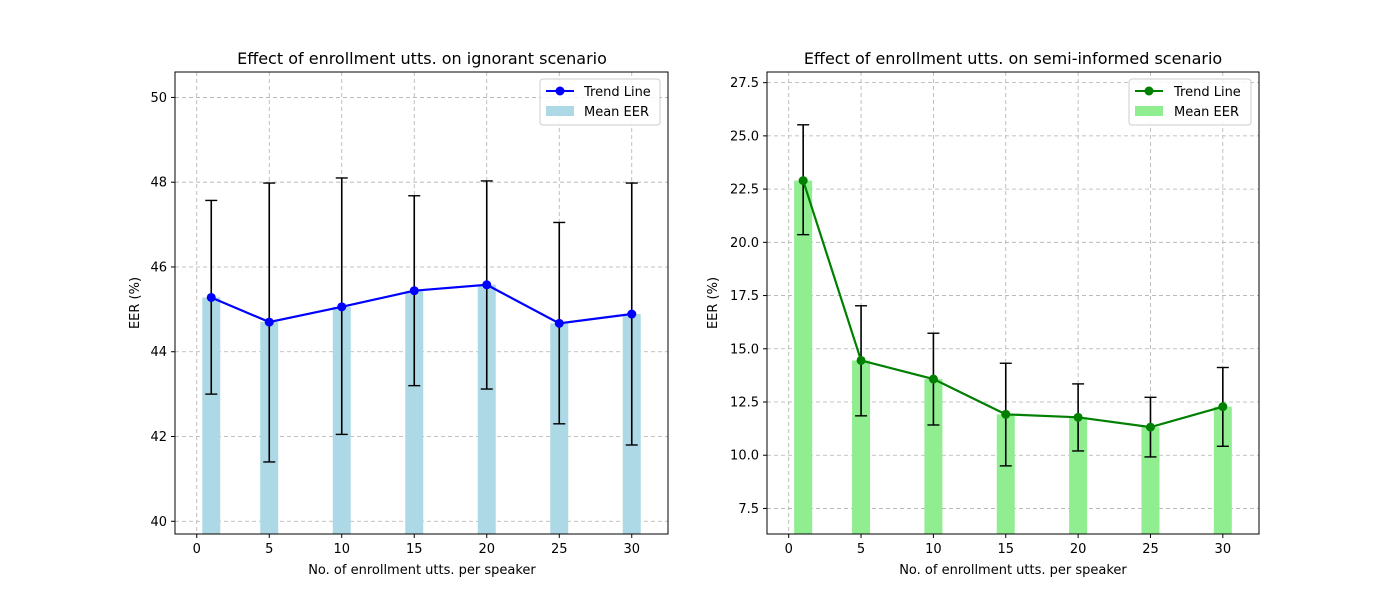  I want to click on y-tick-label: 42, so click(158, 437).